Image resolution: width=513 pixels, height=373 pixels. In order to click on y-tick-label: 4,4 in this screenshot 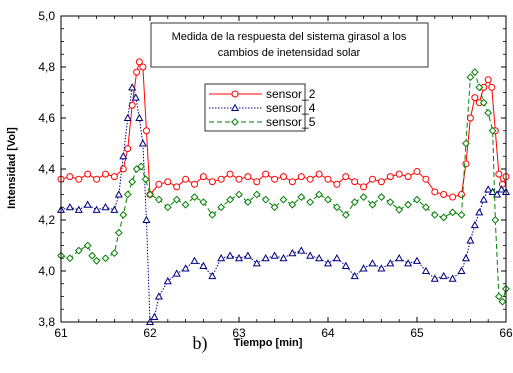, I will do `click(46, 169)`.